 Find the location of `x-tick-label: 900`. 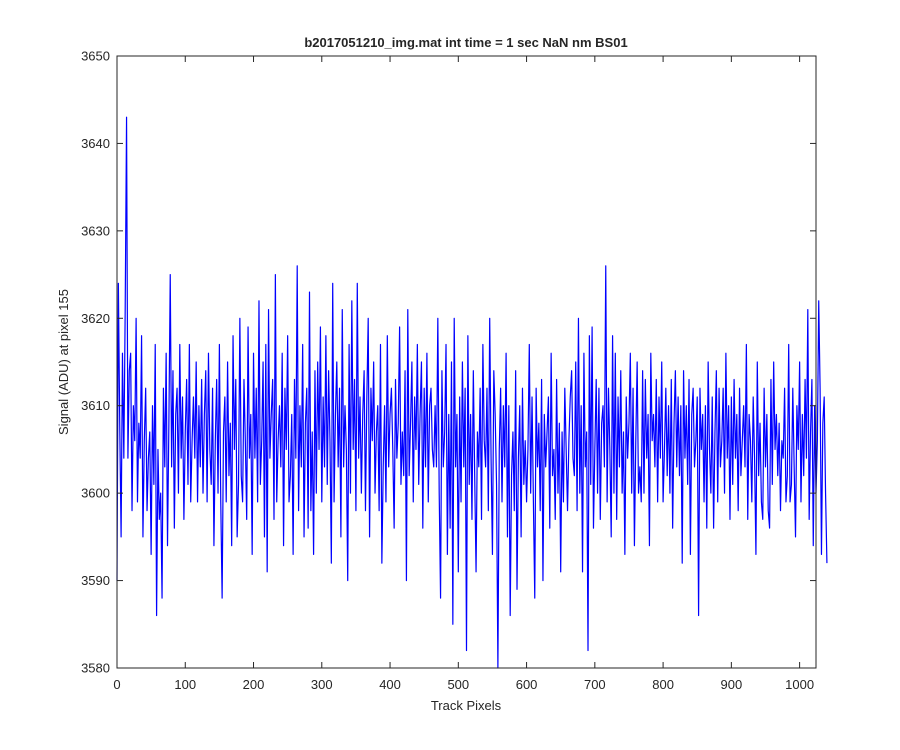

x-tick-label: 900 is located at coordinates (732, 684).